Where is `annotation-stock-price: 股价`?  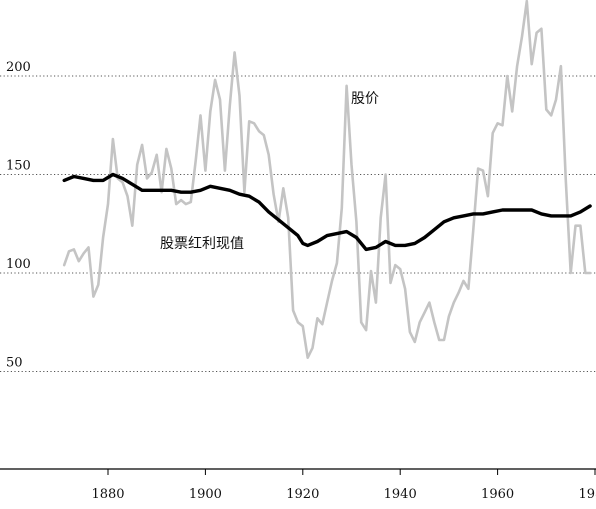 annotation-stock-price: 股价 is located at coordinates (365, 99).